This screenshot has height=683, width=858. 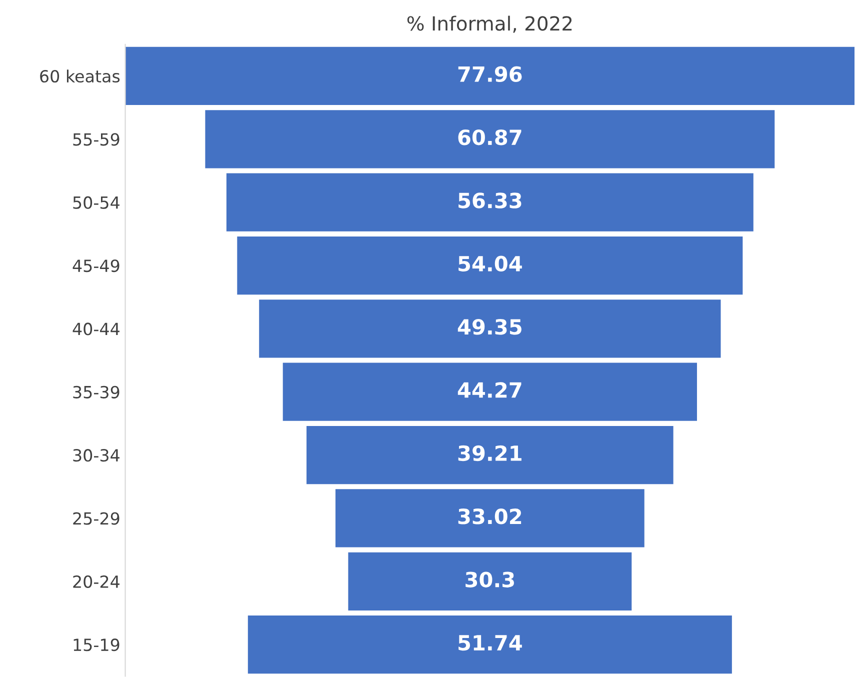 What do you see at coordinates (490, 137) in the screenshot?
I see `data-label: 60.87` at bounding box center [490, 137].